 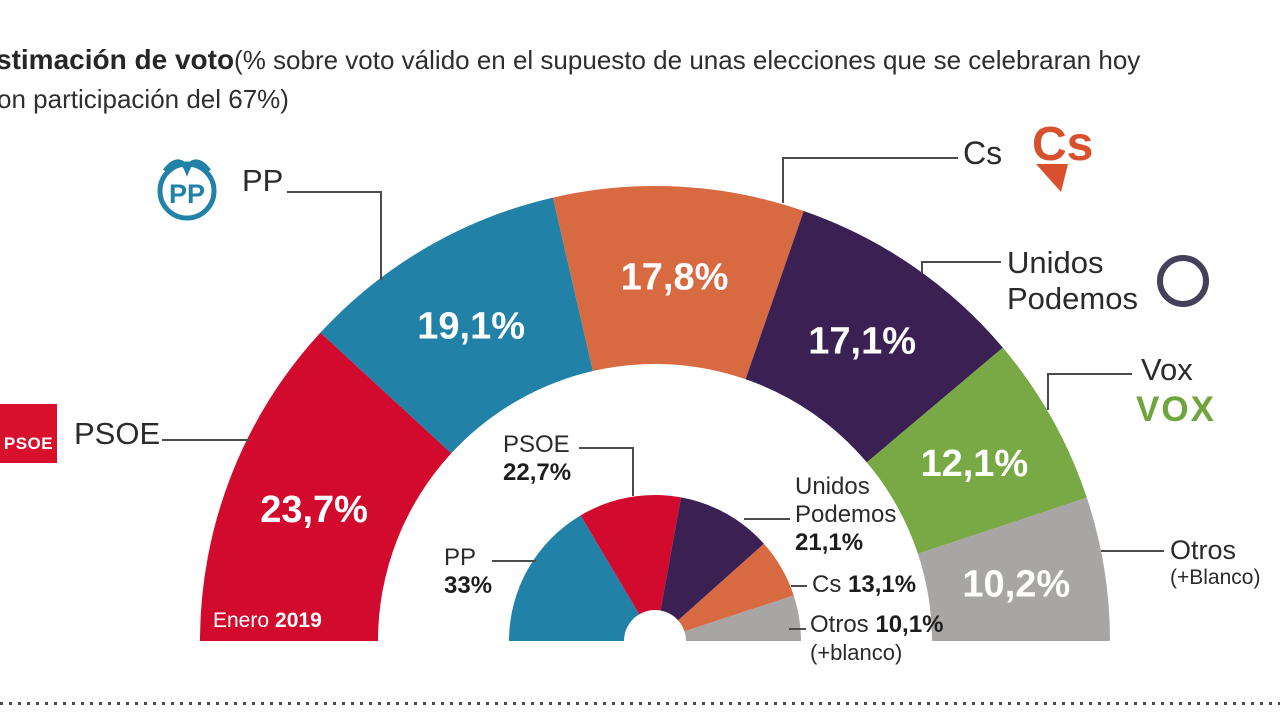 I want to click on annotation-year: 2019, so click(x=298, y=620).